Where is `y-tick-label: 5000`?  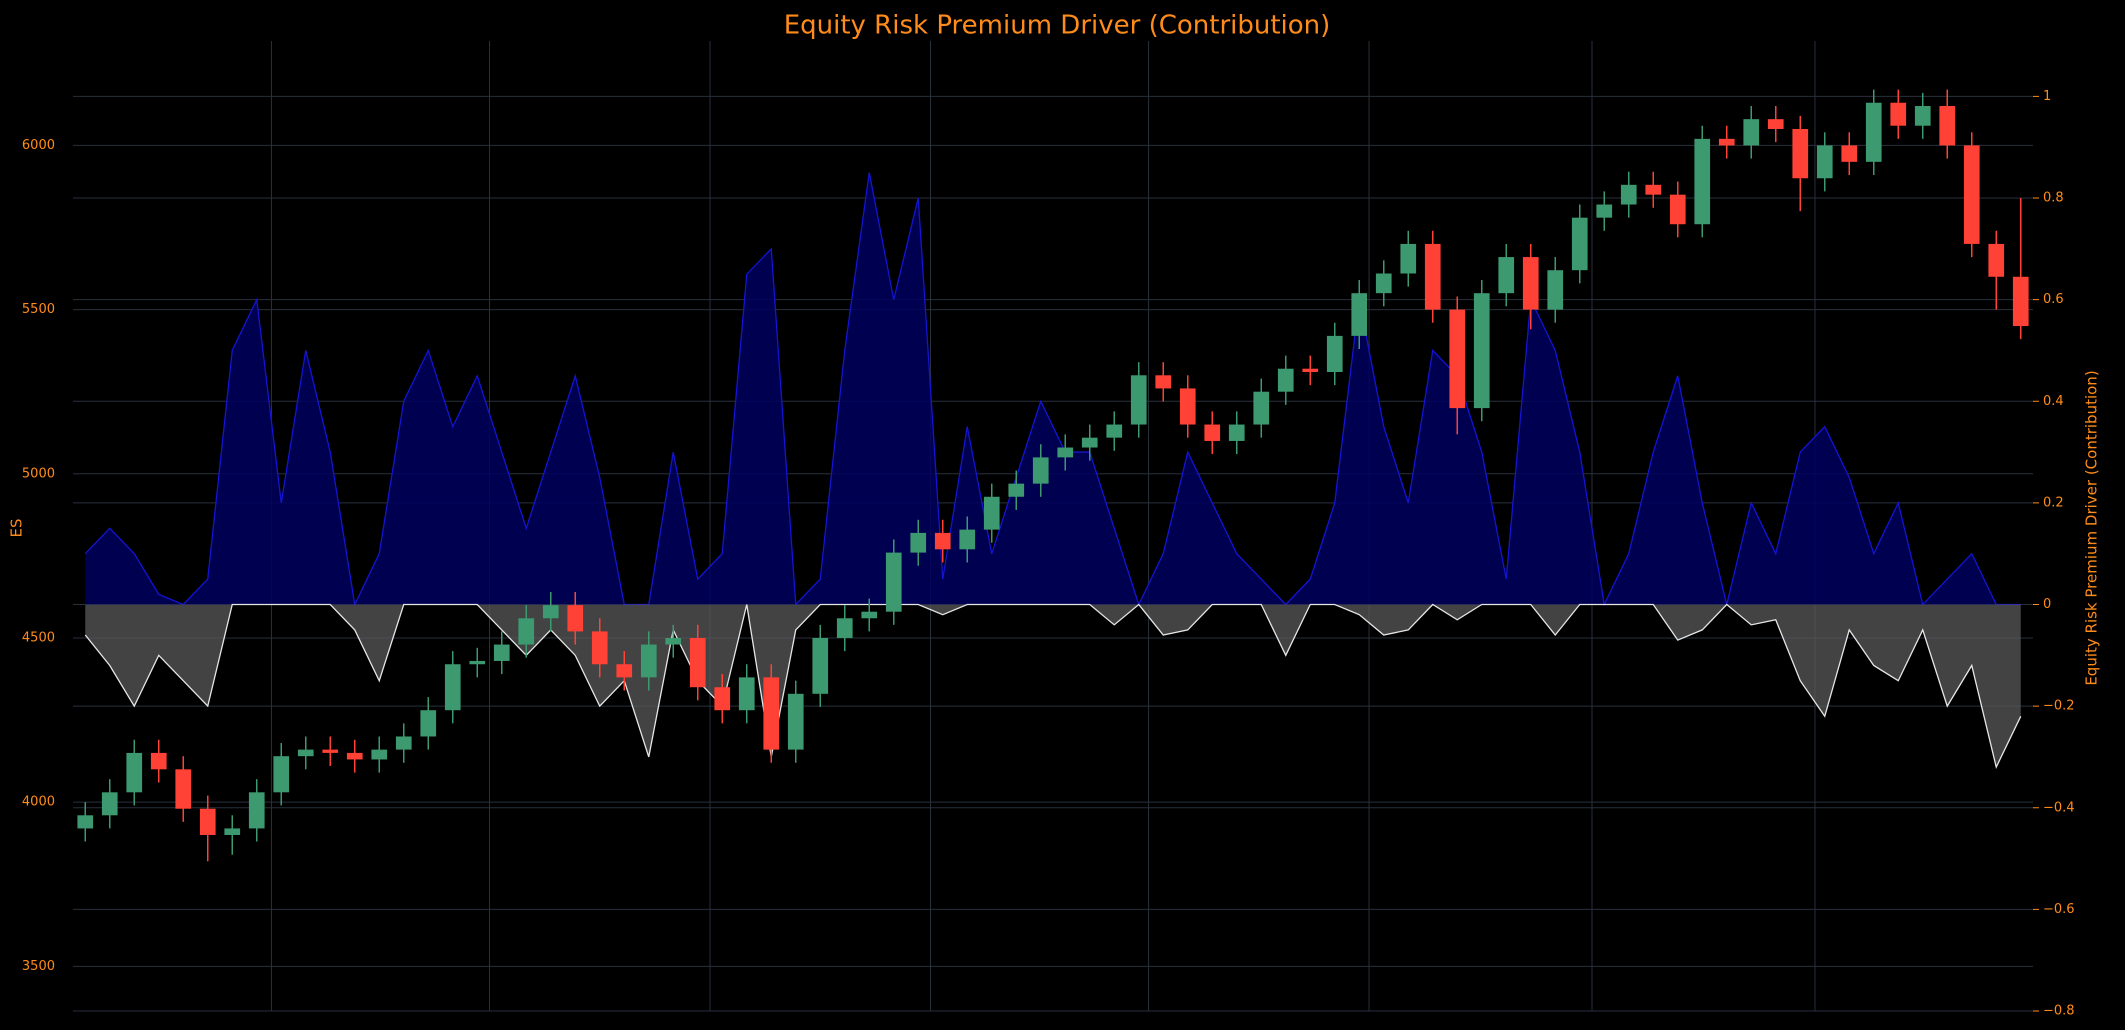 y-tick-label: 5000 is located at coordinates (38, 473).